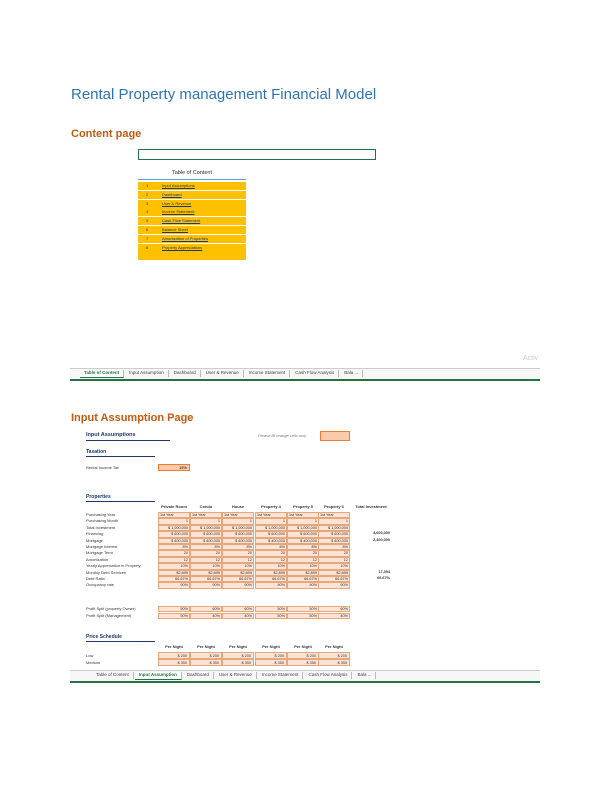 This screenshot has height=792, width=612. I want to click on toc-link: Input Assumptions, so click(178, 185).